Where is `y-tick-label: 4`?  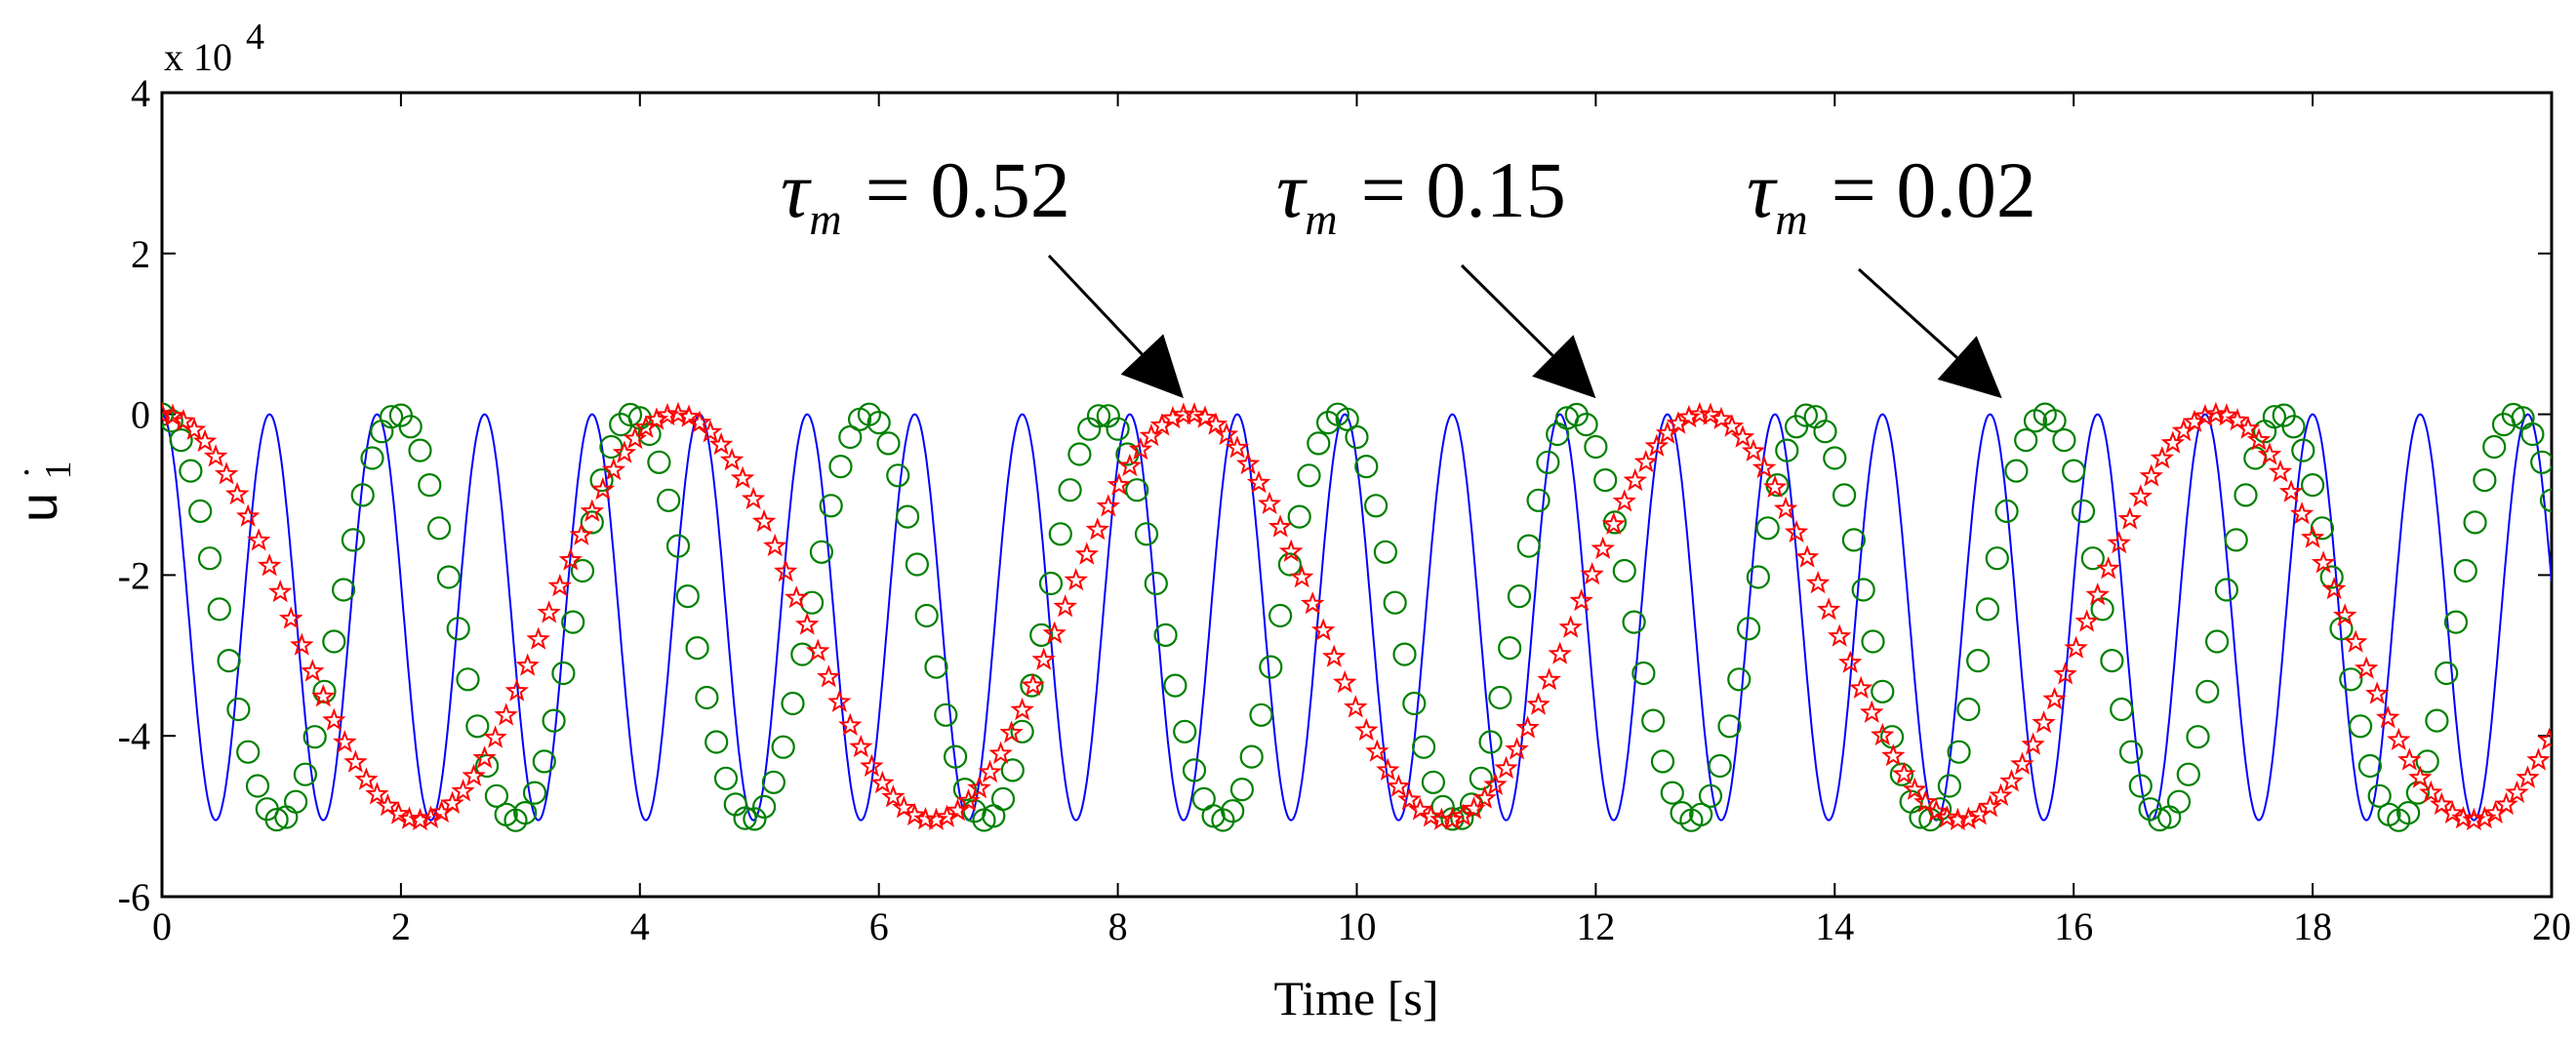
y-tick-label: 4 is located at coordinates (140, 93).